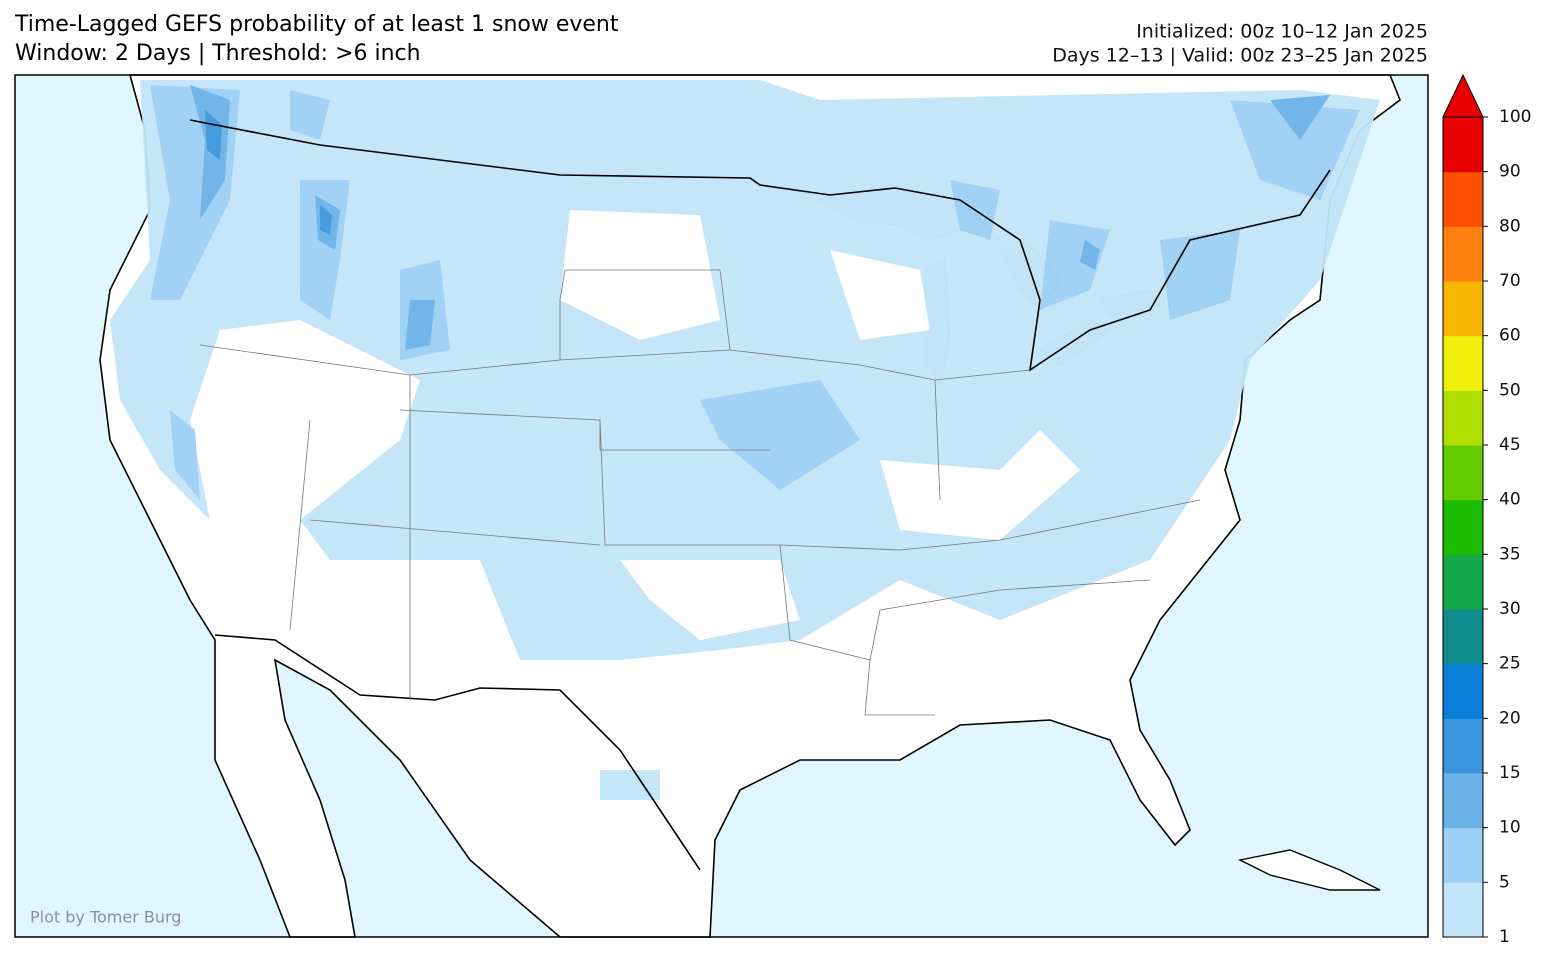  Describe the element at coordinates (1515, 117) in the screenshot. I see `colorbar-tick-label: 100` at that location.